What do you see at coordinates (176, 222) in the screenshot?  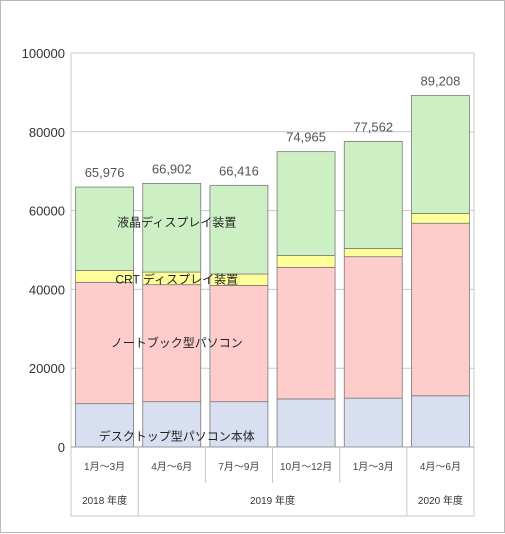 I see `series-label: 液晶ディスプレイ装置` at bounding box center [176, 222].